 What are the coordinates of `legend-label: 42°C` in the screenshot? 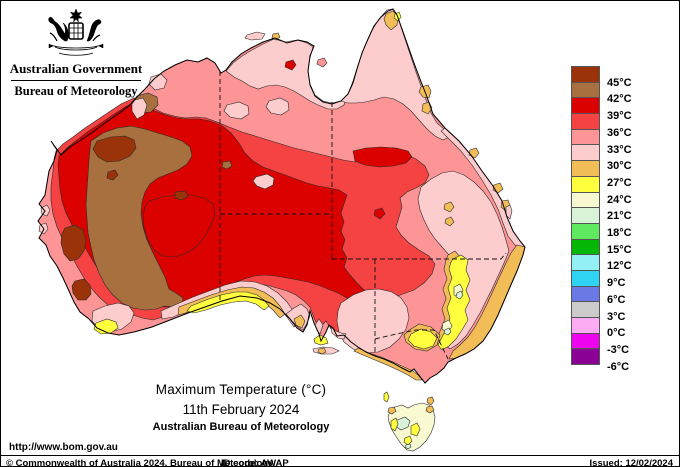 It's located at (619, 99).